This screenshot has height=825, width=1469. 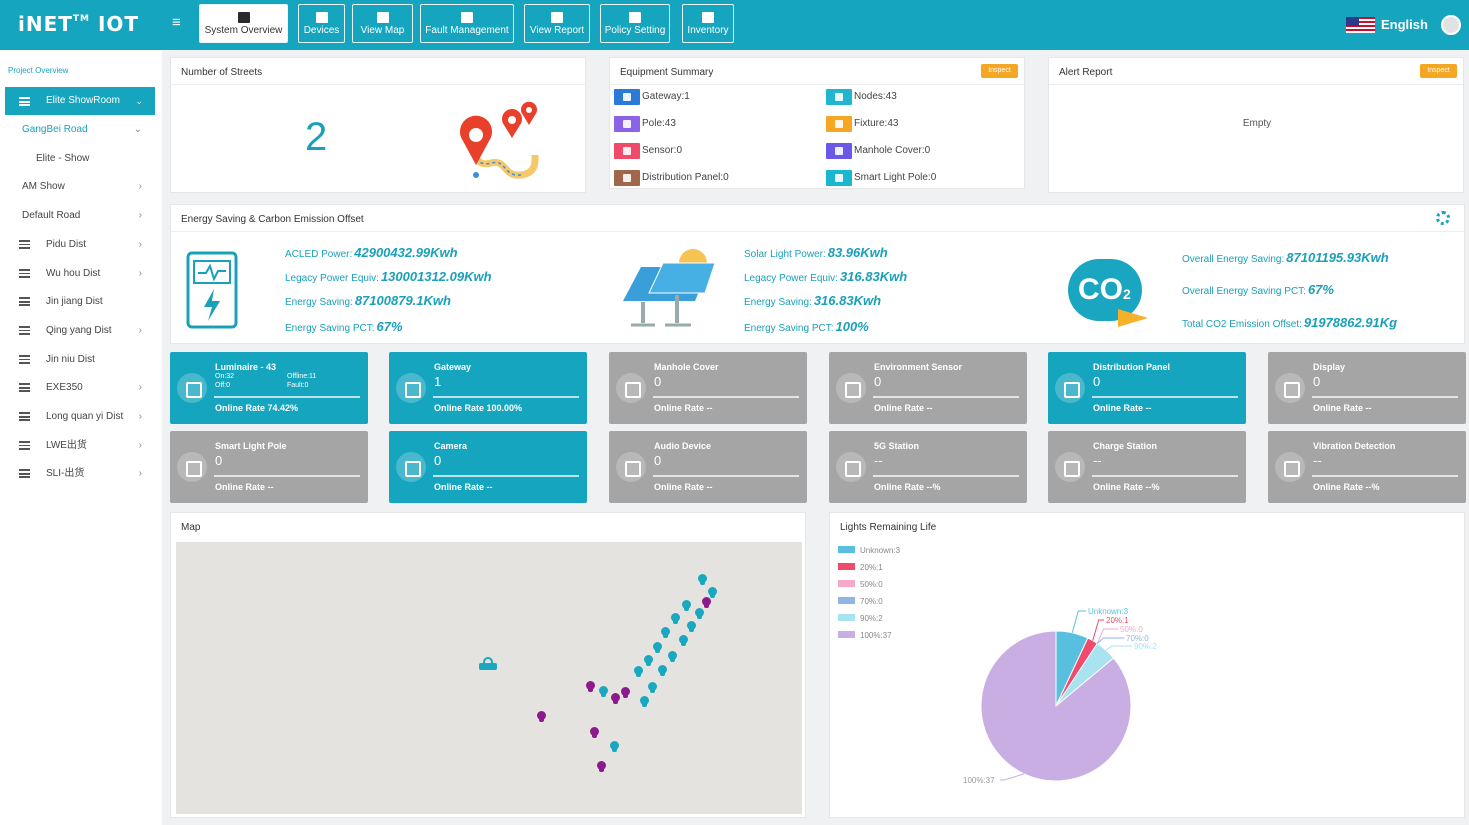 I want to click on legend-item: 90%:2, so click(x=860, y=619).